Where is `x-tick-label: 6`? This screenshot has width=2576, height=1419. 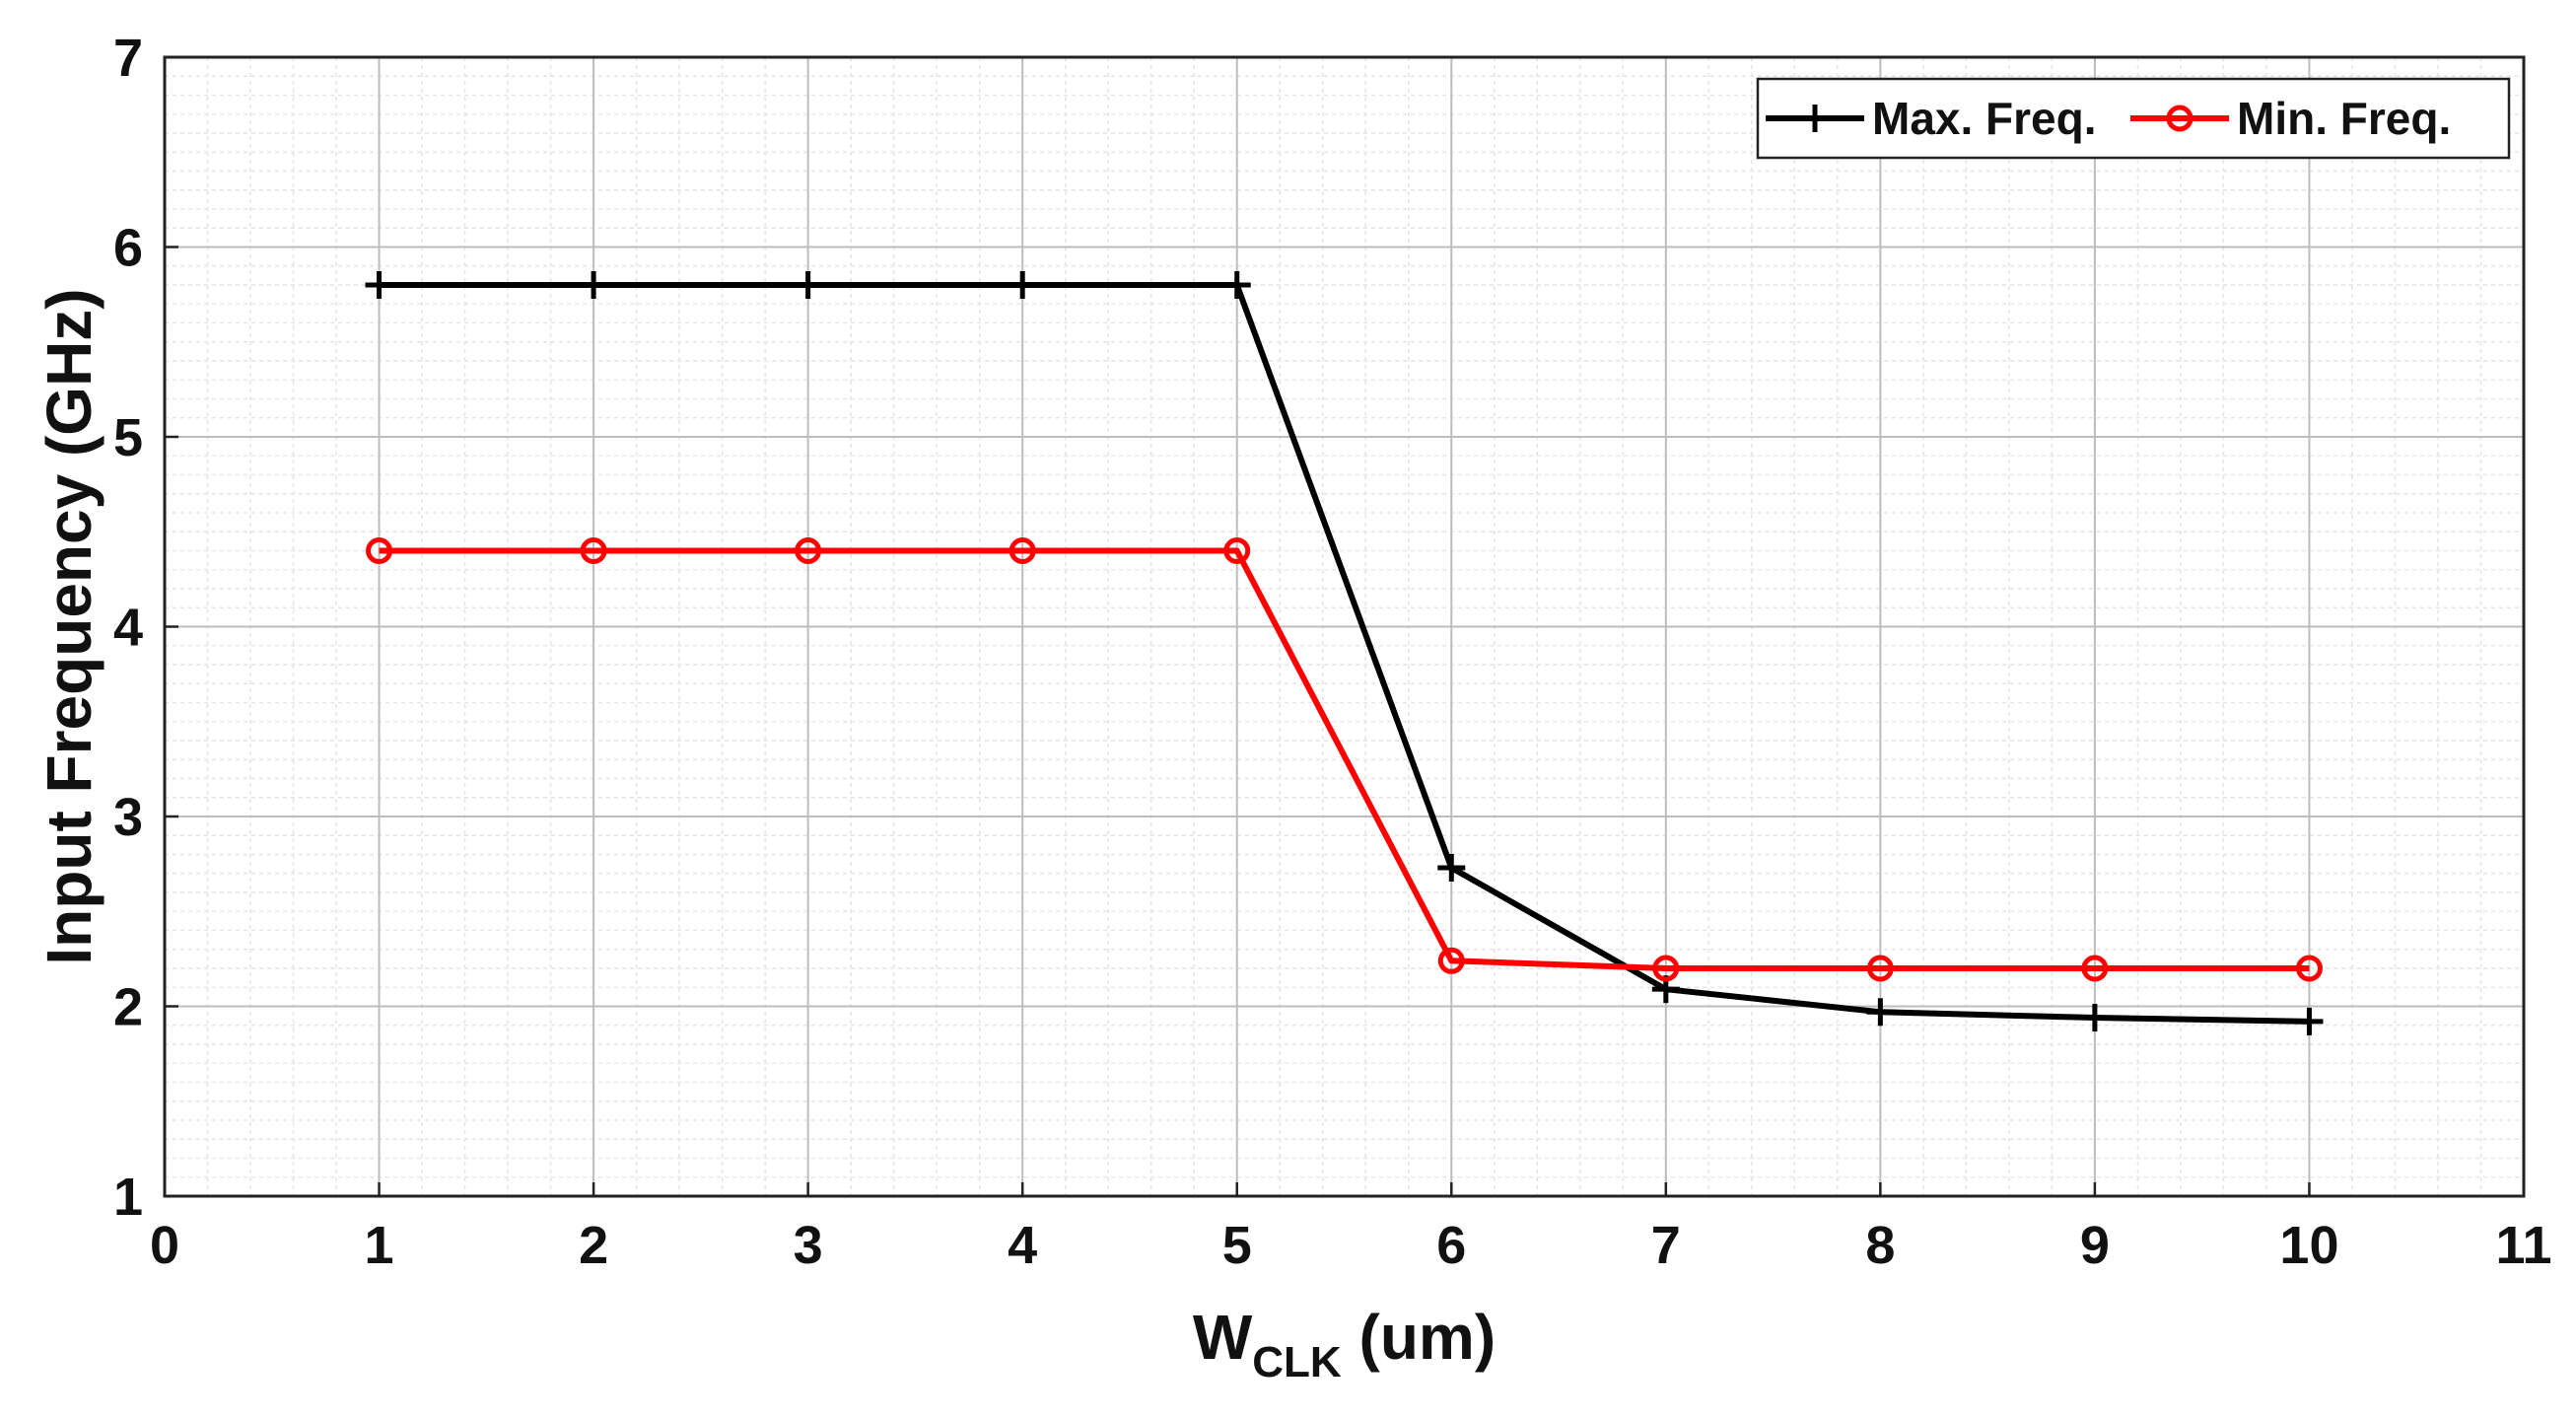
x-tick-label: 6 is located at coordinates (1451, 1245).